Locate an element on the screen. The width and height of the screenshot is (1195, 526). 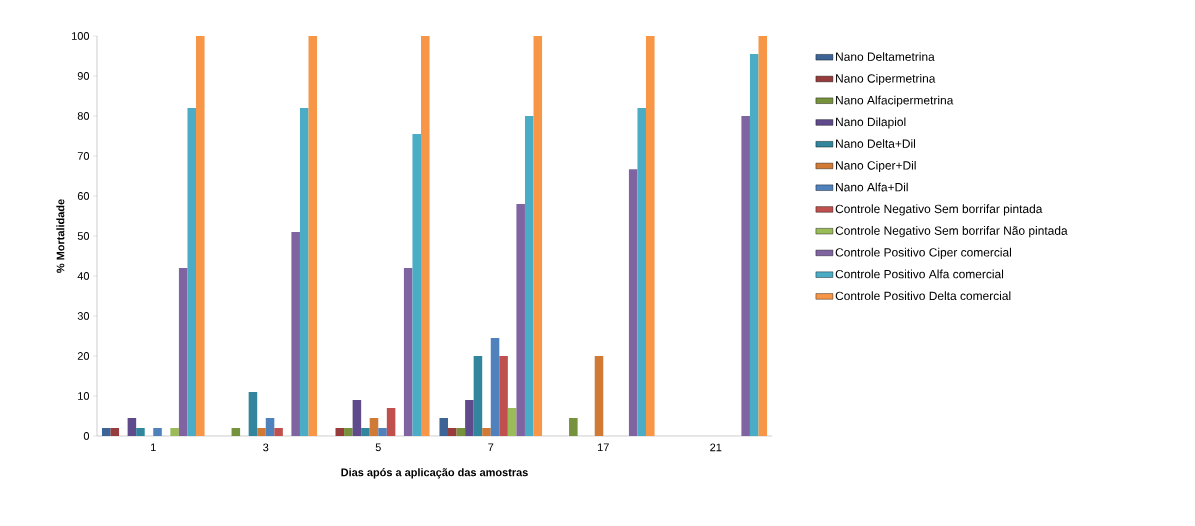
x-axis-title: Dias após a aplicação das amostras is located at coordinates (434, 473).